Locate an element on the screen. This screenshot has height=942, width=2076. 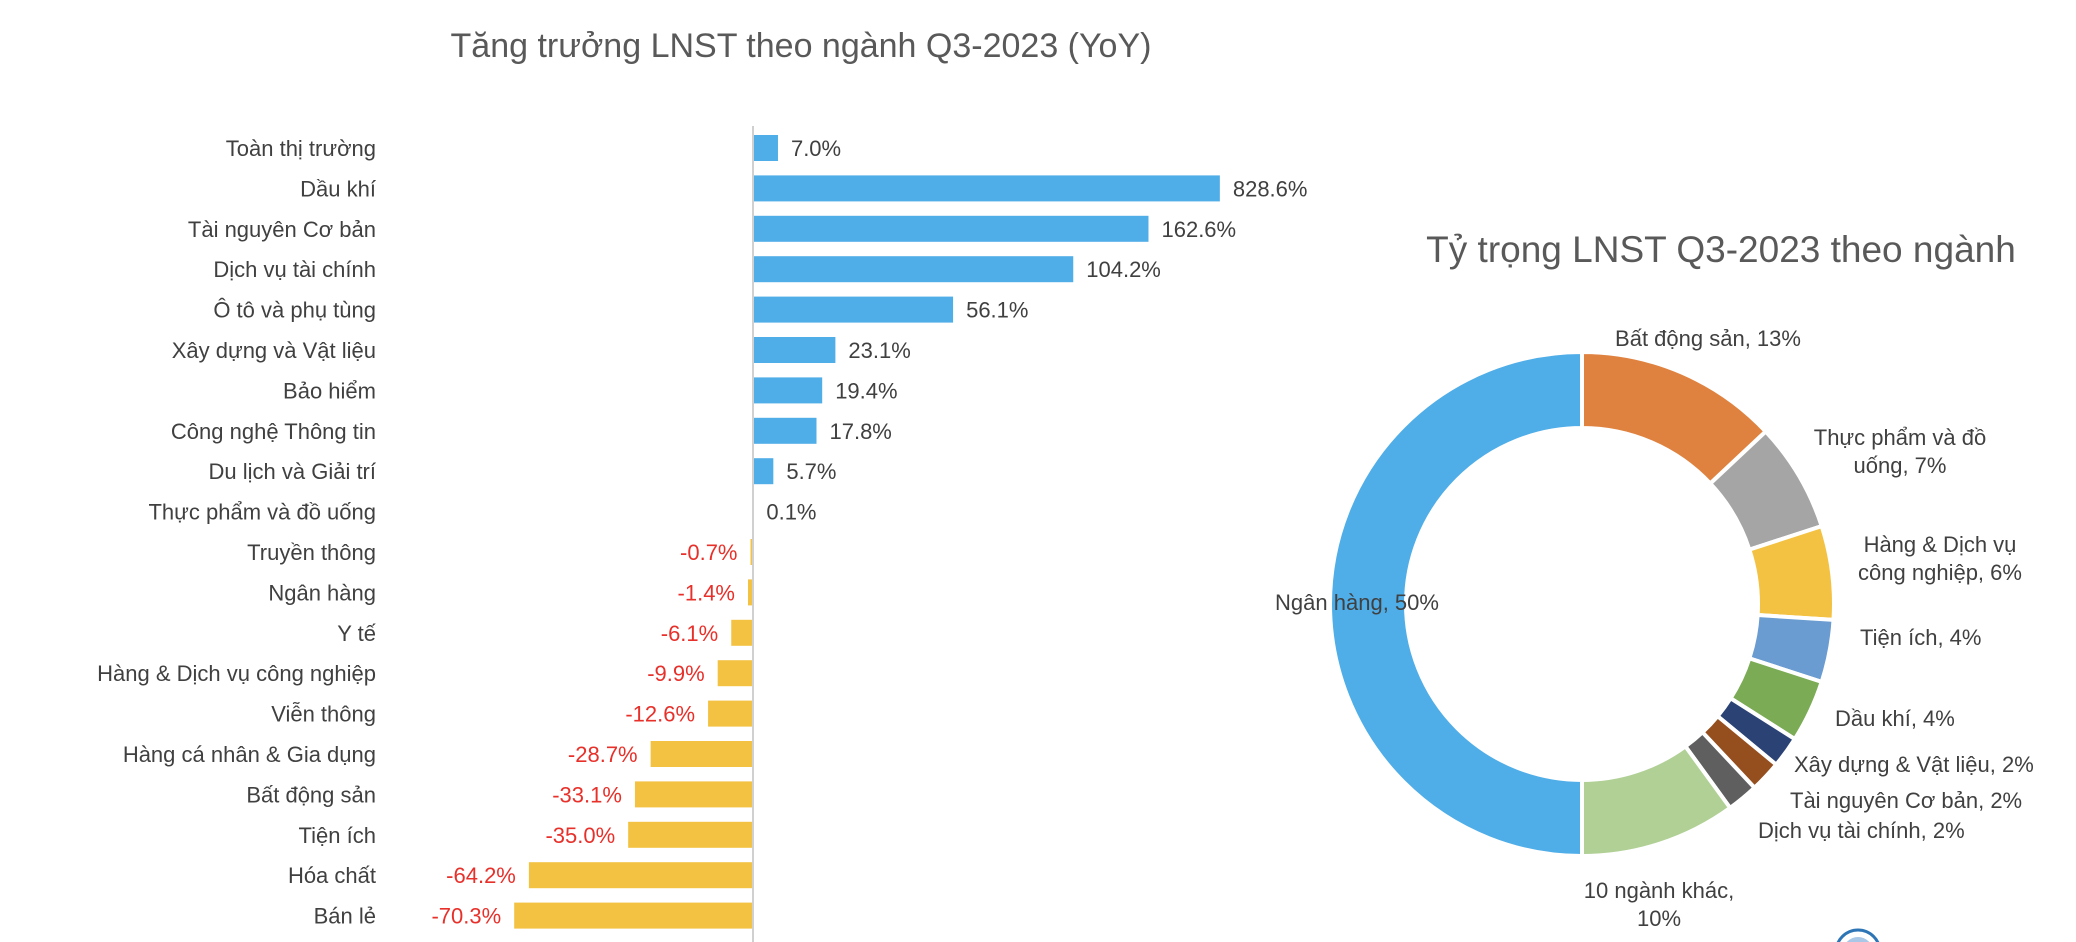
category-label: Tài nguyên Cơ bản is located at coordinates (282, 229).